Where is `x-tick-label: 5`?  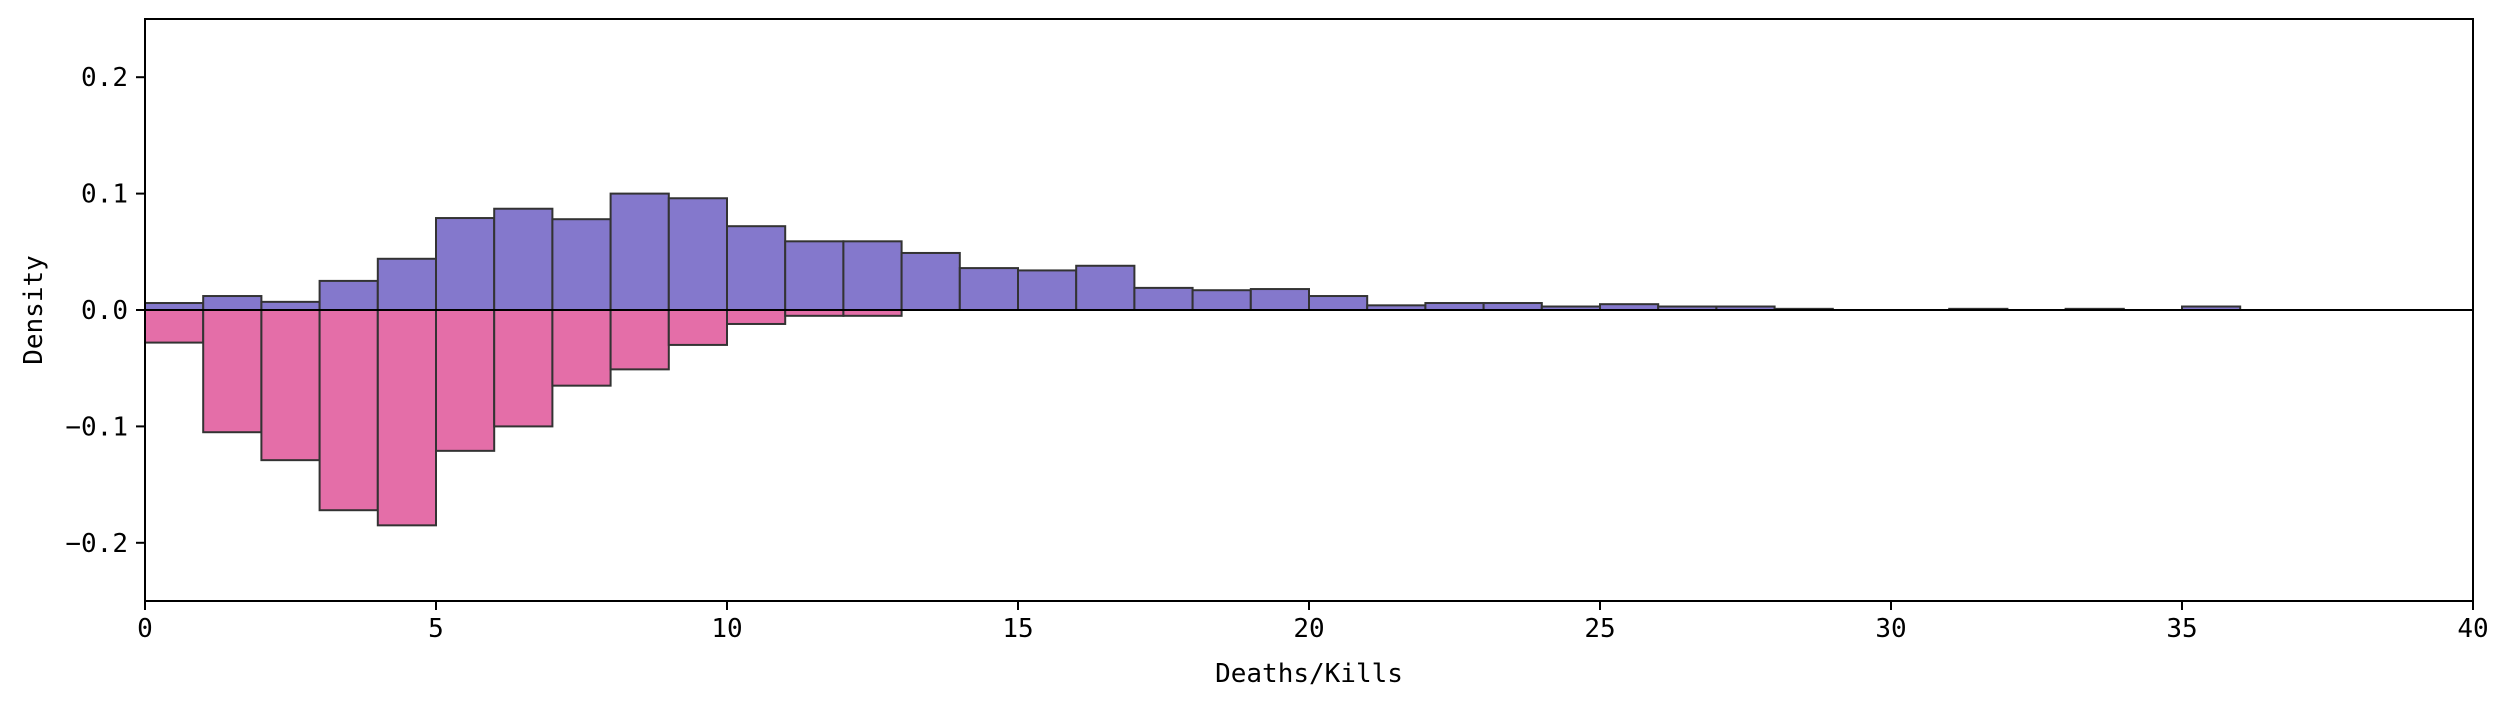
x-tick-label: 5 is located at coordinates (436, 629).